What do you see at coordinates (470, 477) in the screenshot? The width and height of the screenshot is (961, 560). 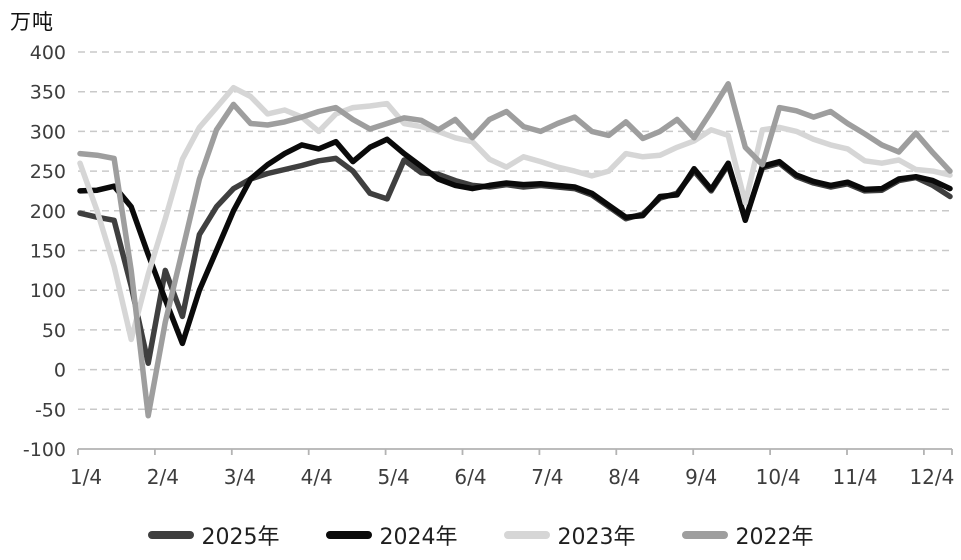 I see `x-axis-tick-label: 6/4` at bounding box center [470, 477].